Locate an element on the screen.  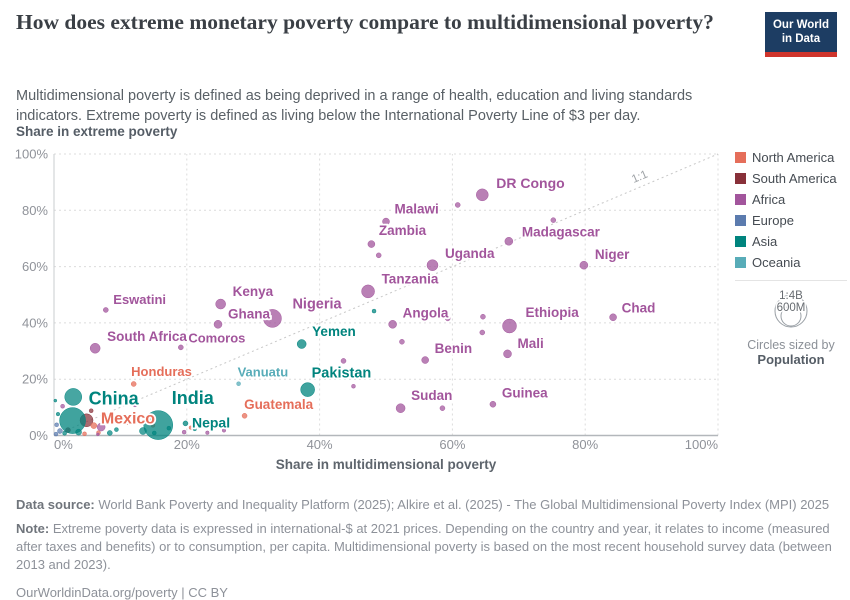
data-point-angola is located at coordinates (392, 324).